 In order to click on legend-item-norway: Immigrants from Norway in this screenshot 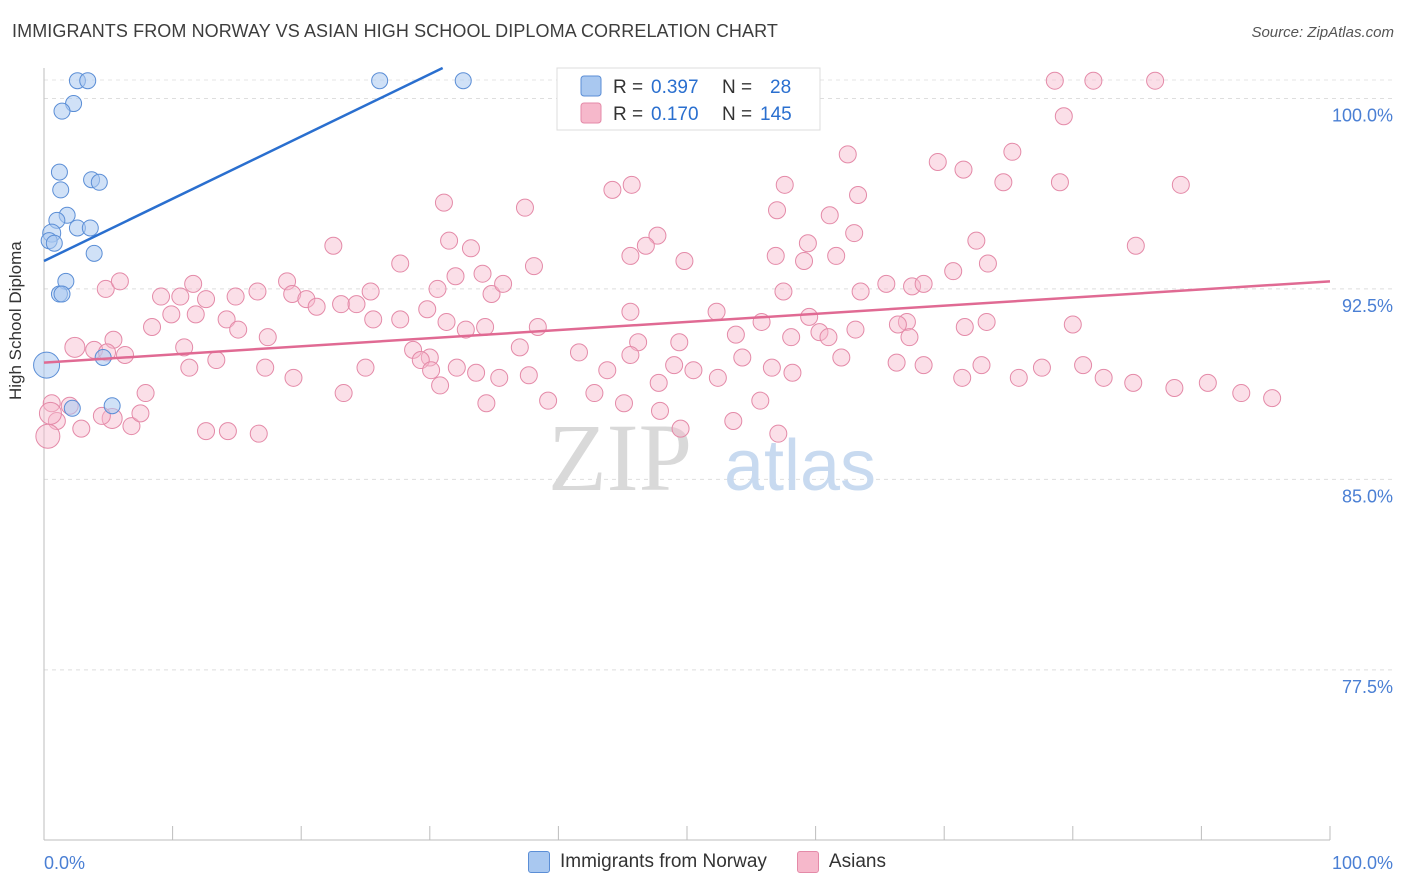, I will do `click(647, 862)`.